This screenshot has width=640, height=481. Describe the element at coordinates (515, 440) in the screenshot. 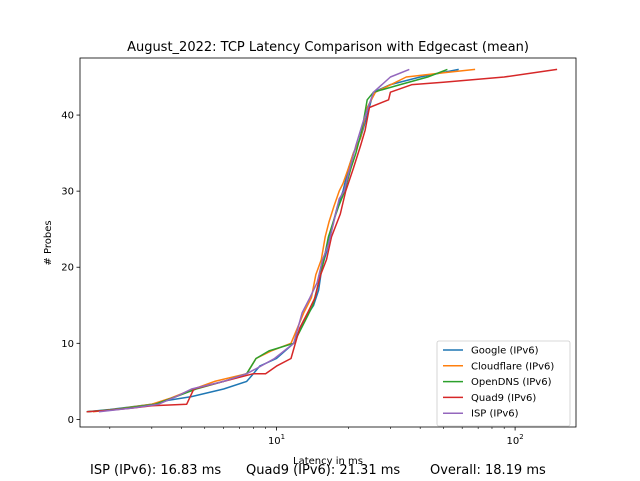

I see `x-tick-label: 10²` at that location.